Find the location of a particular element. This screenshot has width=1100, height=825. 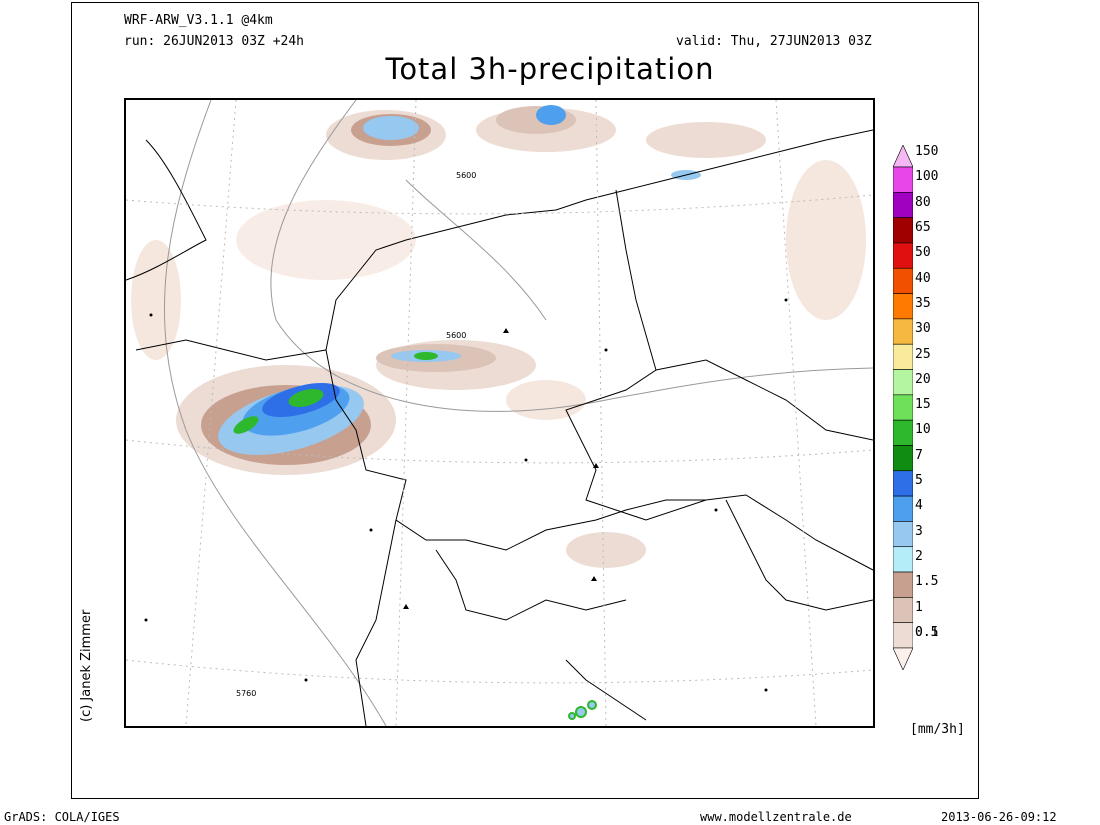

contour-line is located at coordinates (476, 250).